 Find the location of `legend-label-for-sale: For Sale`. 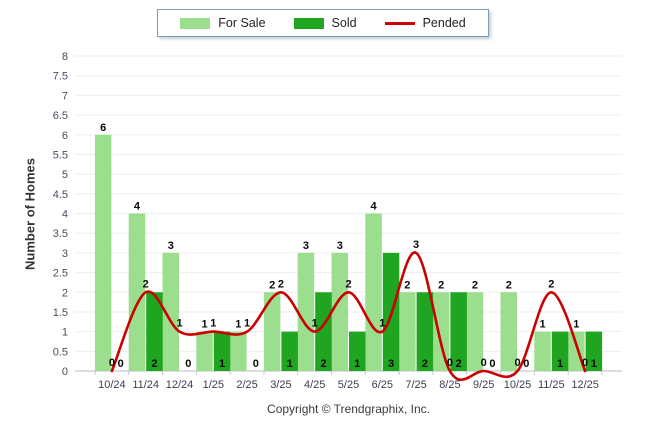

legend-label-for-sale: For Sale is located at coordinates (242, 23).